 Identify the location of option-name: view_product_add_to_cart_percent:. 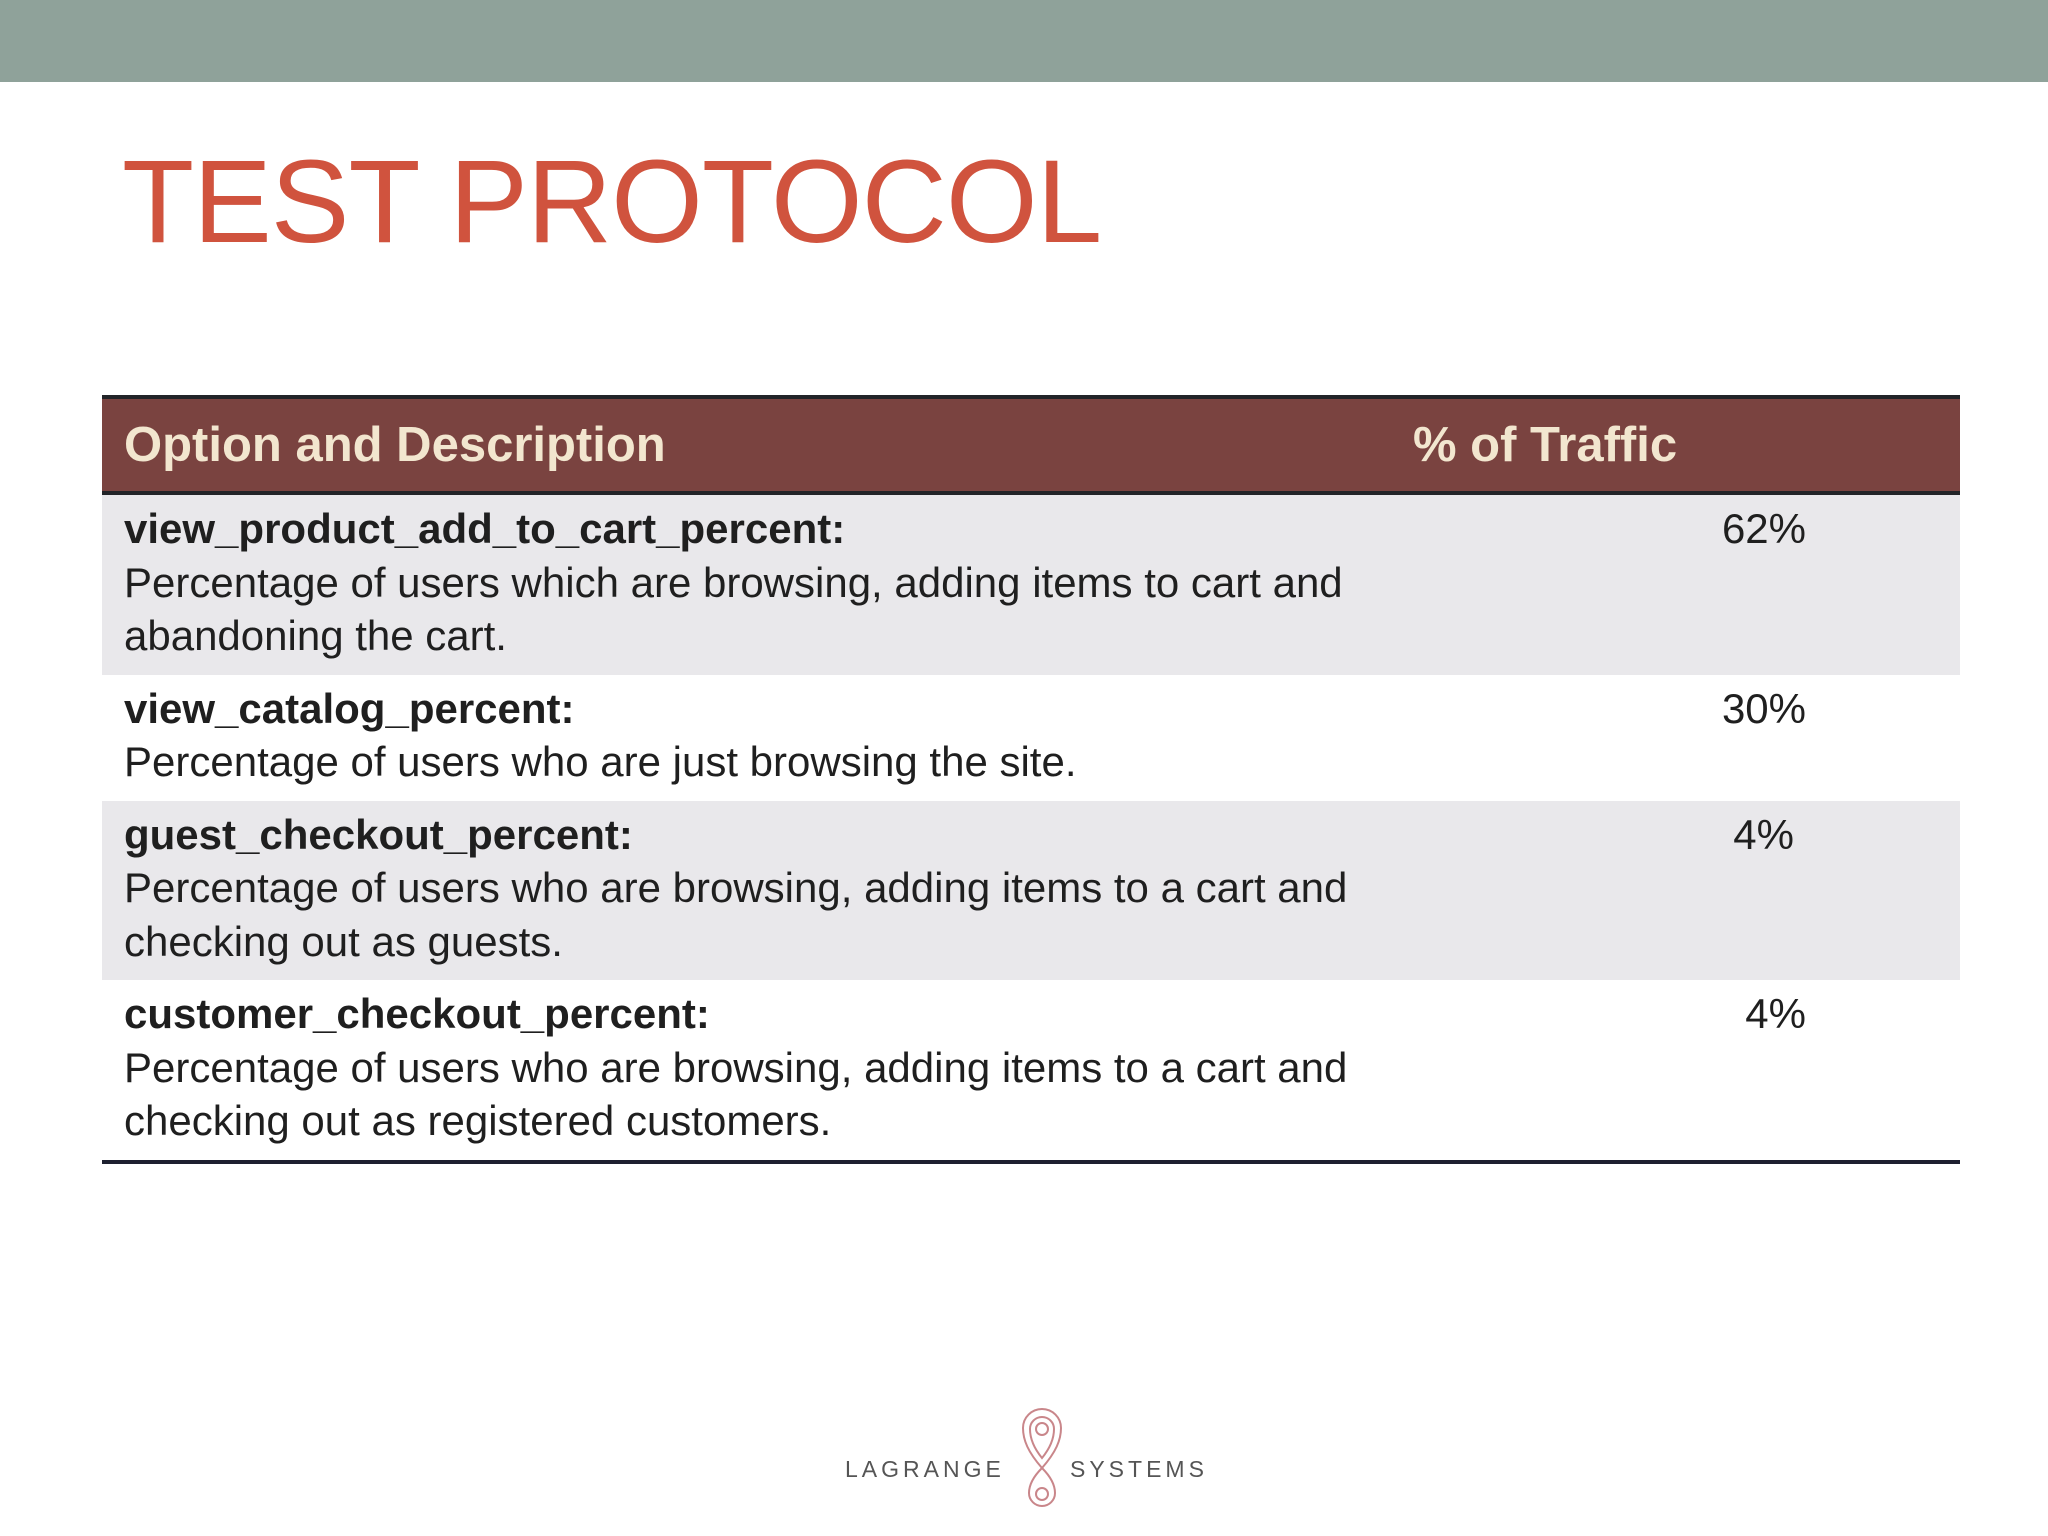
(485, 528).